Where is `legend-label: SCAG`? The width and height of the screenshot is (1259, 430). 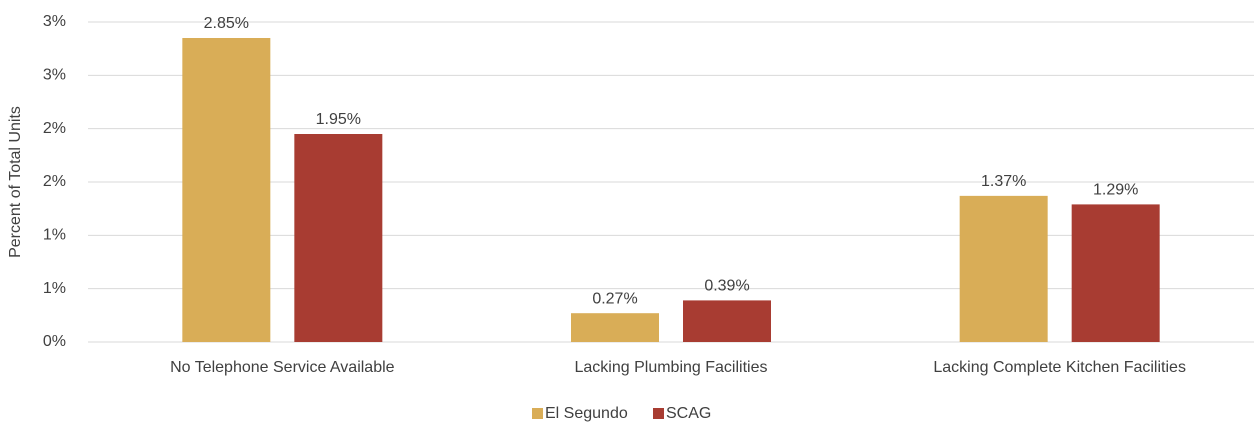 legend-label: SCAG is located at coordinates (688, 413).